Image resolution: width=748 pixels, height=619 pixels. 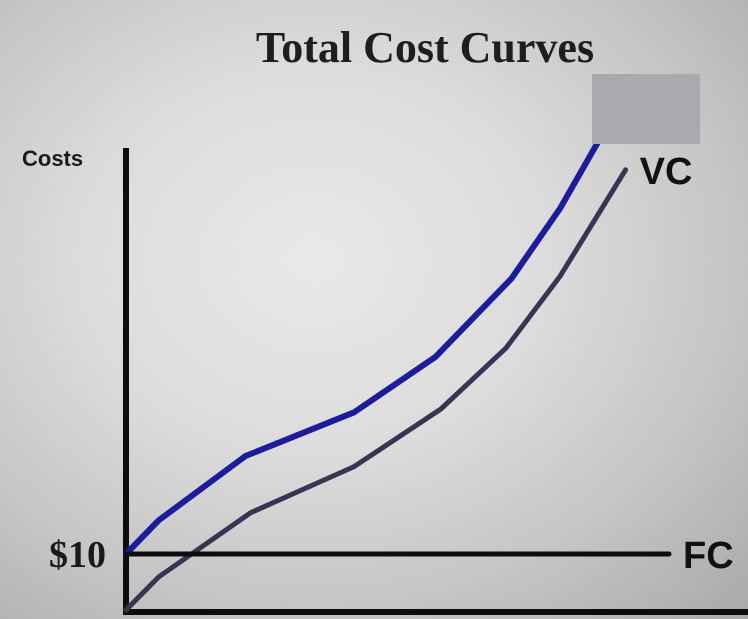 What do you see at coordinates (646, 109) in the screenshot?
I see `overlay-box` at bounding box center [646, 109].